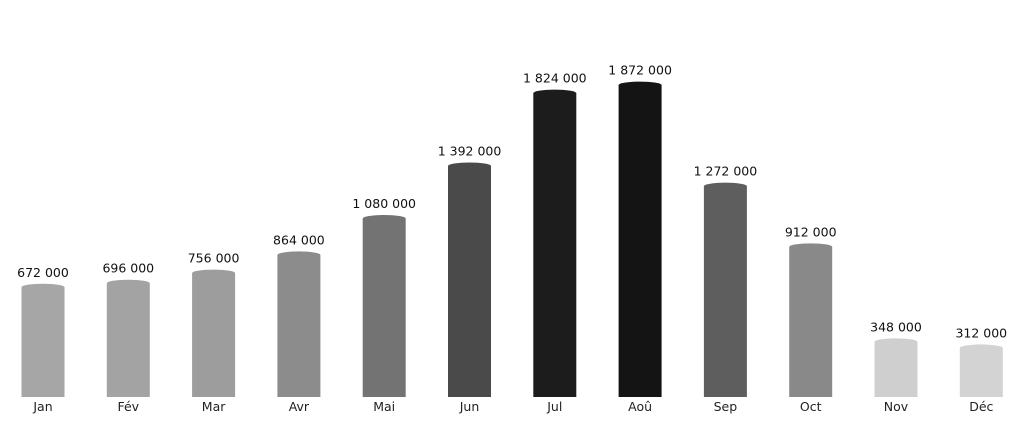 The image size is (1024, 422). What do you see at coordinates (896, 367) in the screenshot?
I see `bar-Nov` at bounding box center [896, 367].